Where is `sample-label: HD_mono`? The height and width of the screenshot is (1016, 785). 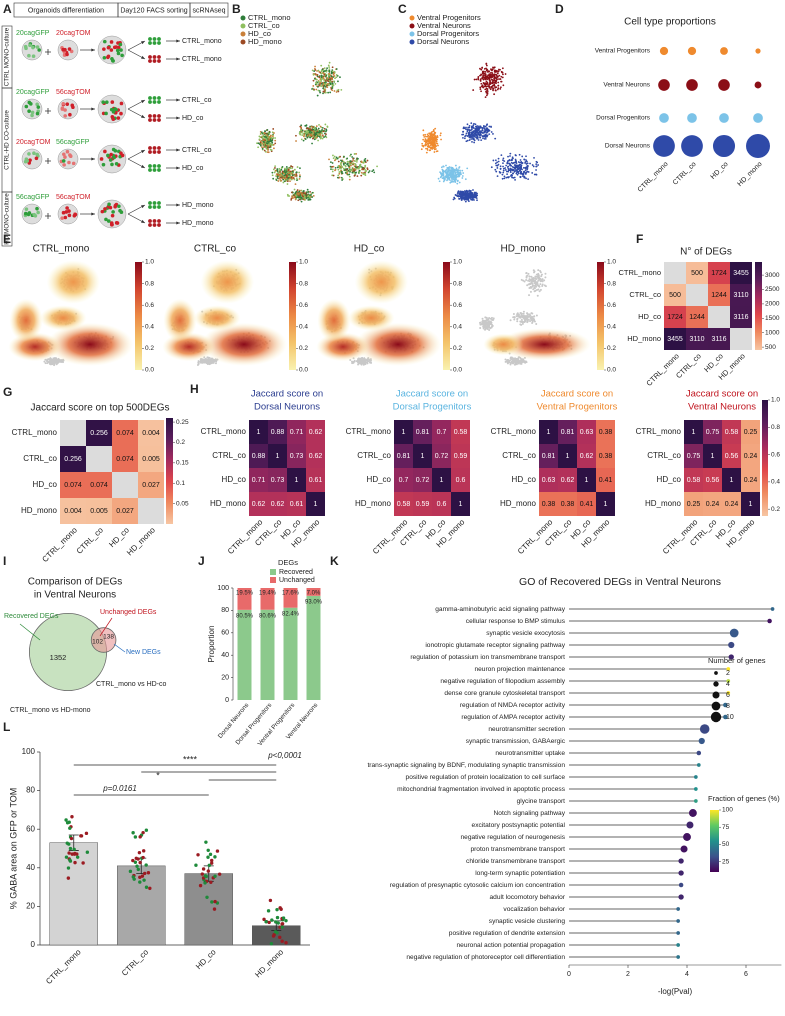
sample-label: HD_mono is located at coordinates (198, 223).